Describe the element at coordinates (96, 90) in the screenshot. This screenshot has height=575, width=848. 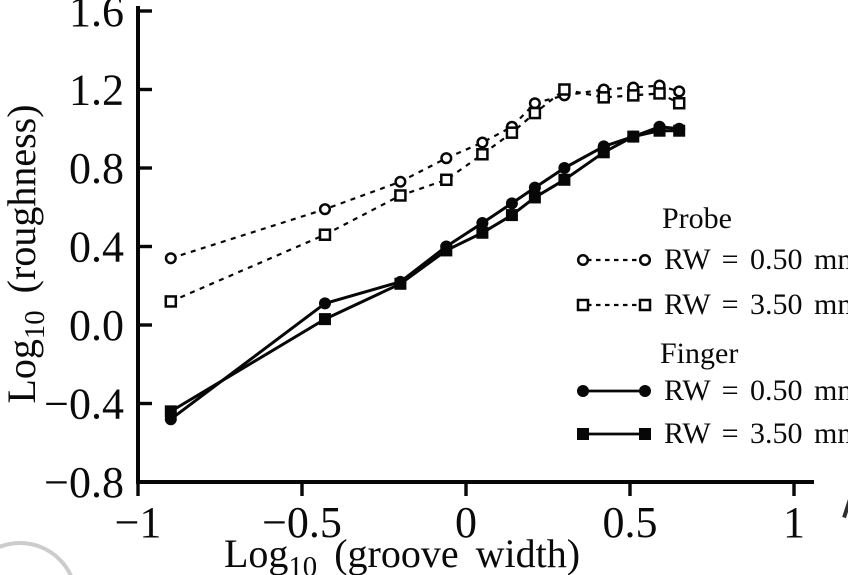
I see `y-tick-label: 1.2` at that location.